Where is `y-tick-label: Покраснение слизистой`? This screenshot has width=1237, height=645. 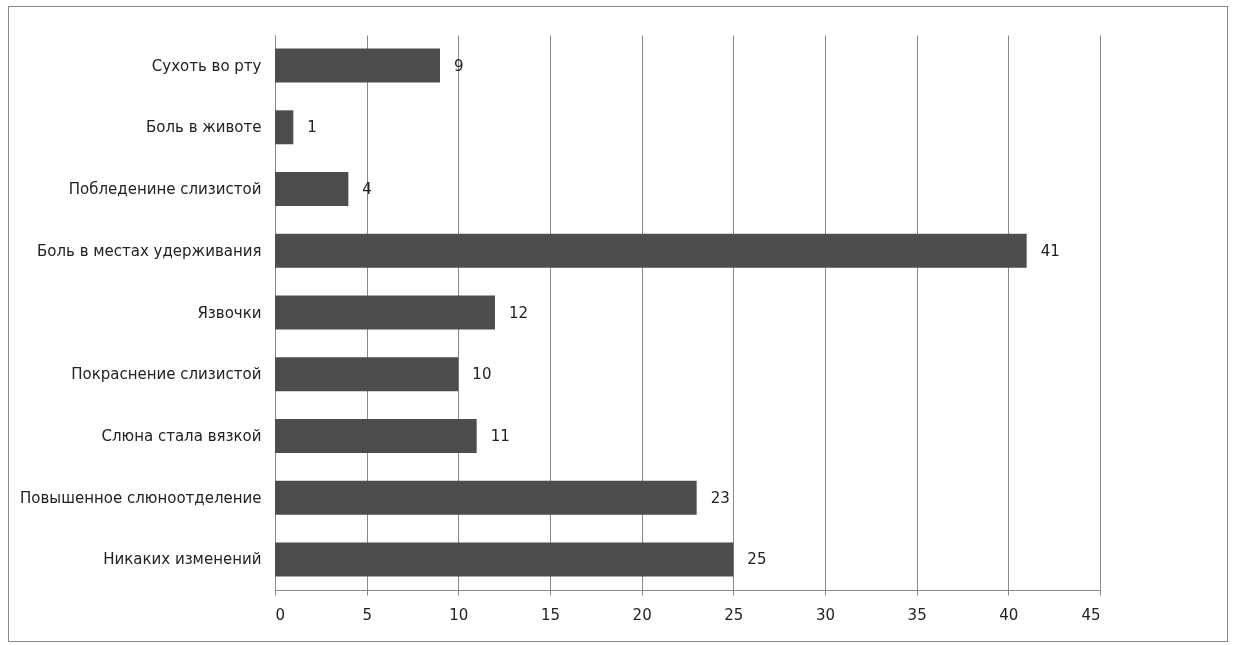 y-tick-label: Покраснение слизистой is located at coordinates (166, 374).